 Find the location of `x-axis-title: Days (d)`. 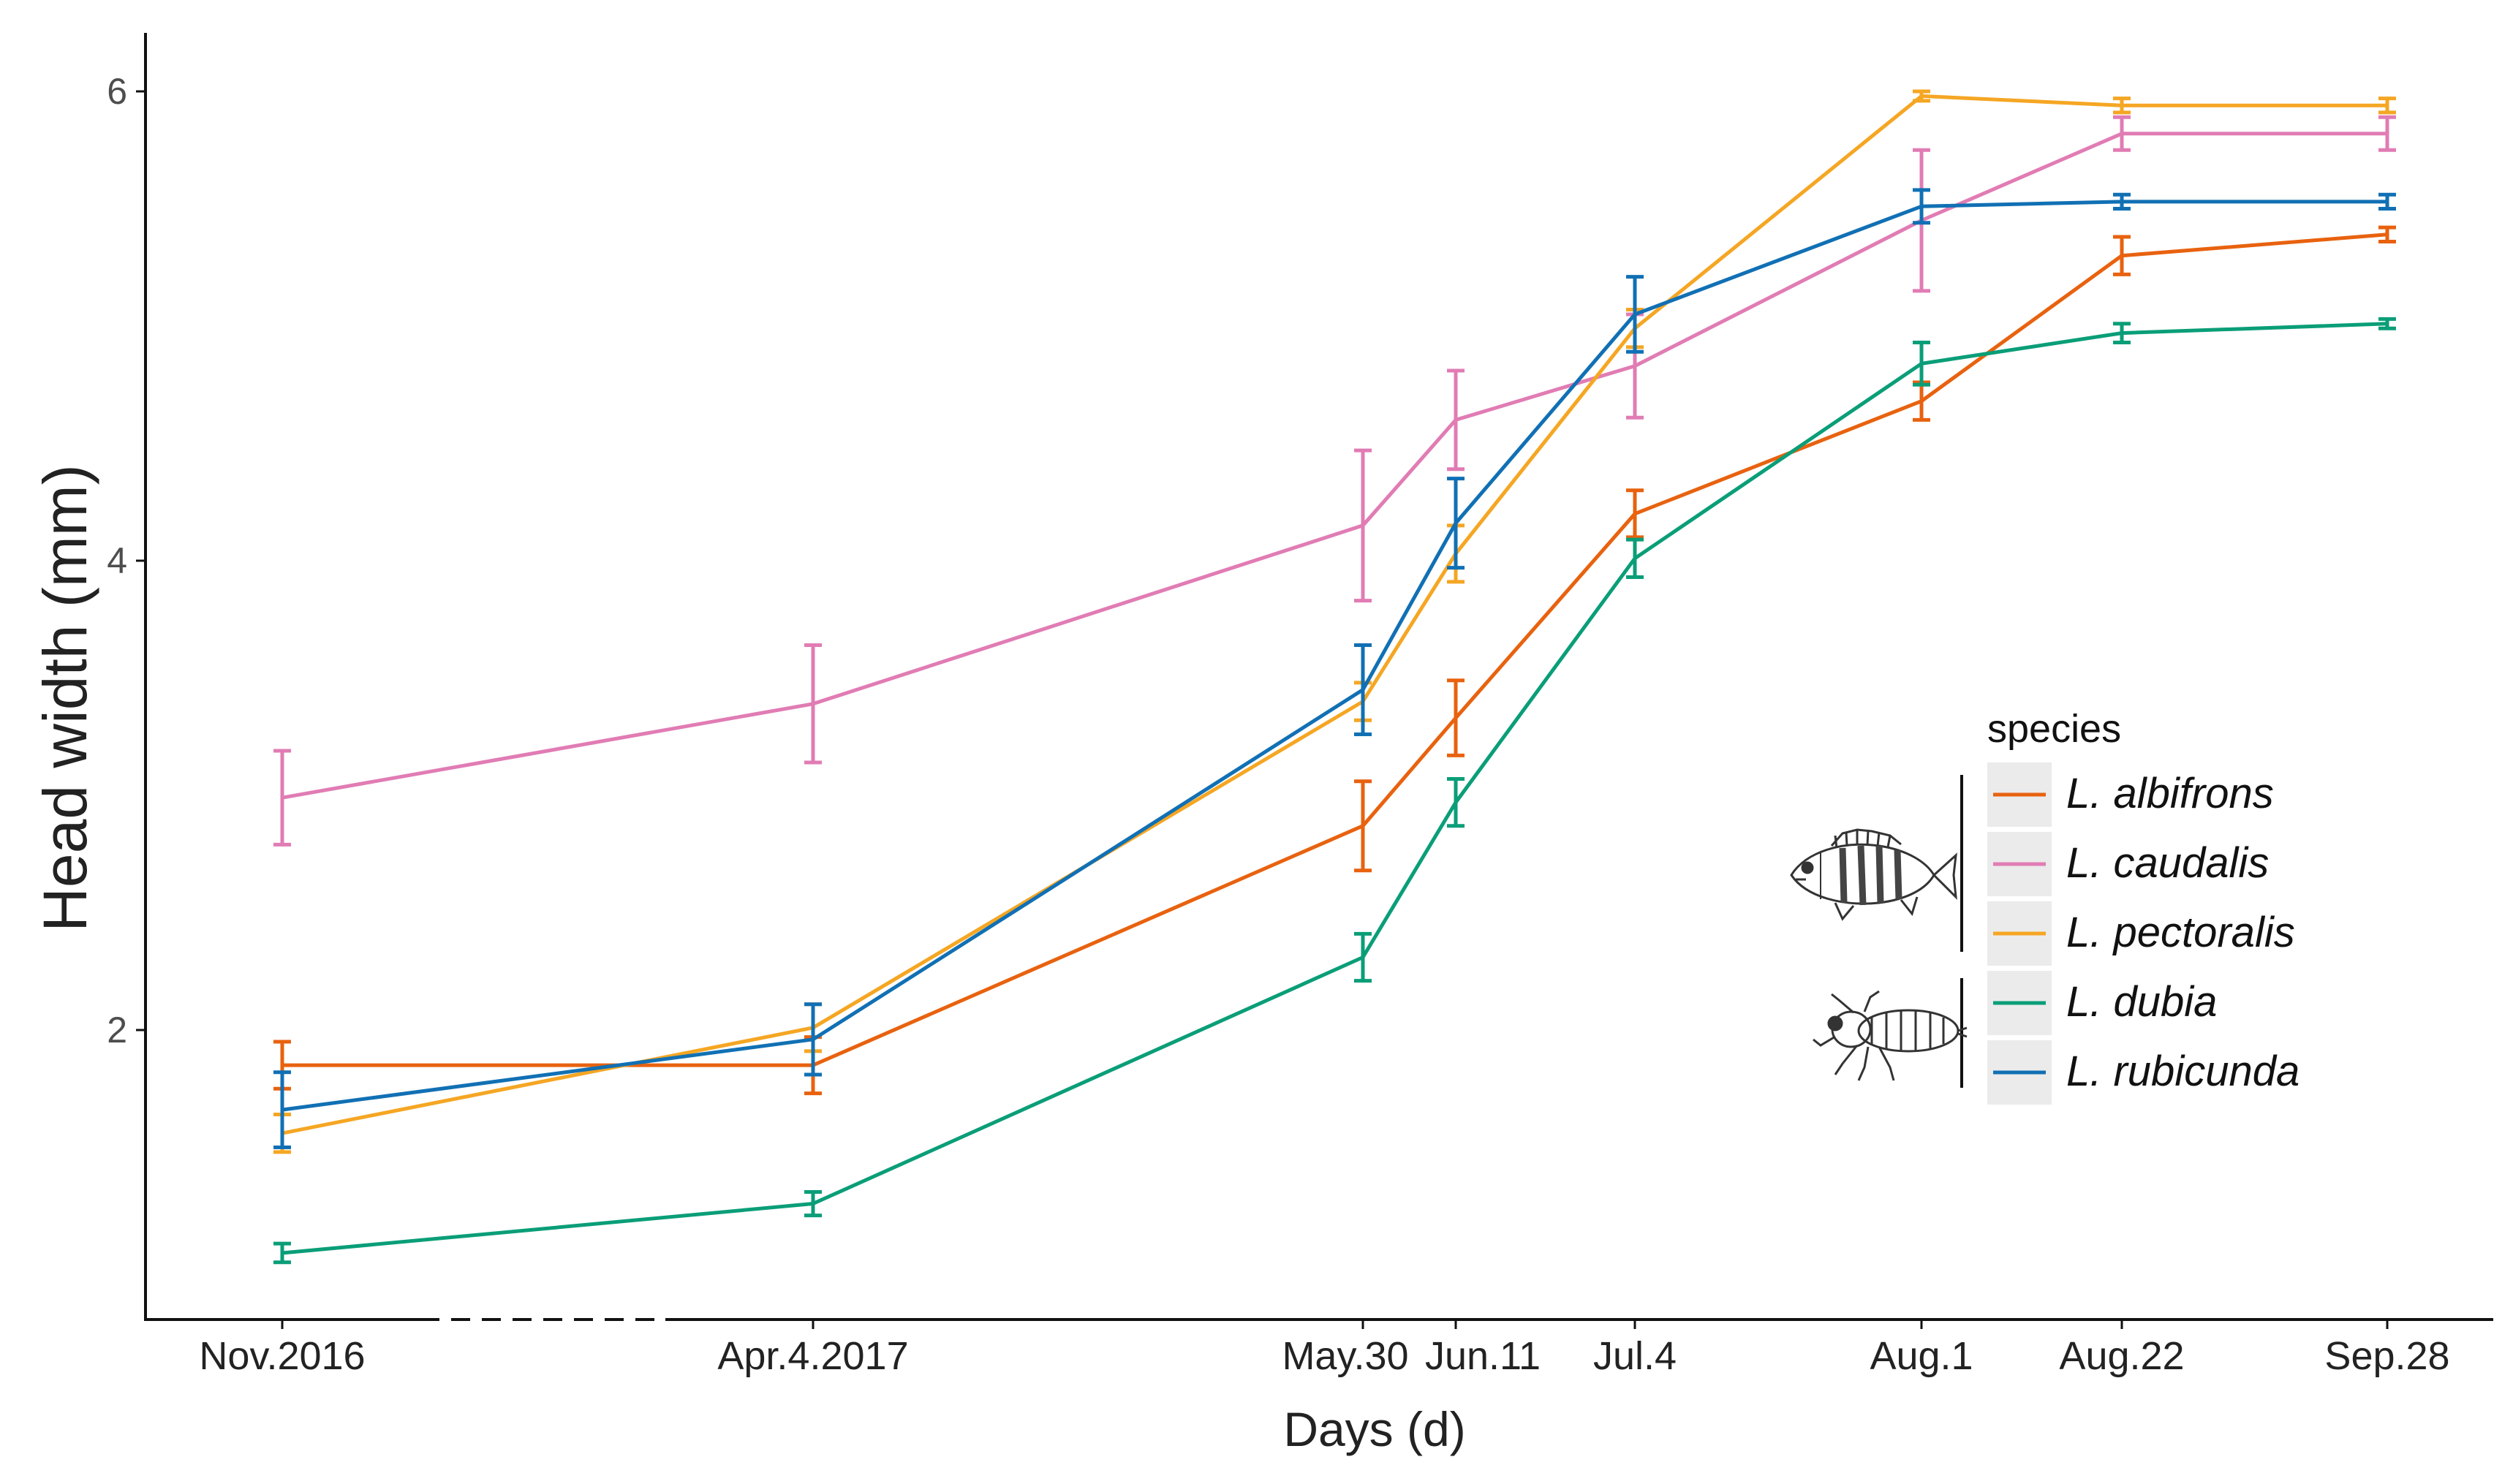

x-axis-title: Days (d) is located at coordinates (1374, 1429).